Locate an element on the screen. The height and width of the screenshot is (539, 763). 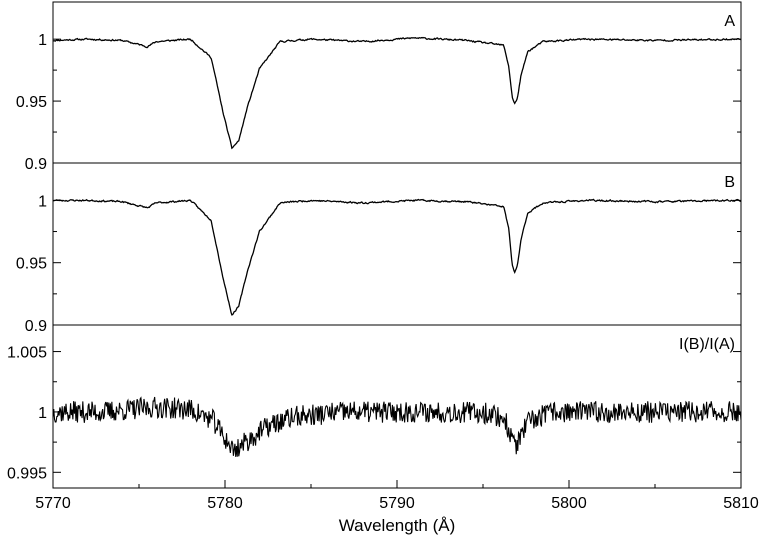
x-axis-title: Wavelength (Å) is located at coordinates (397, 525).